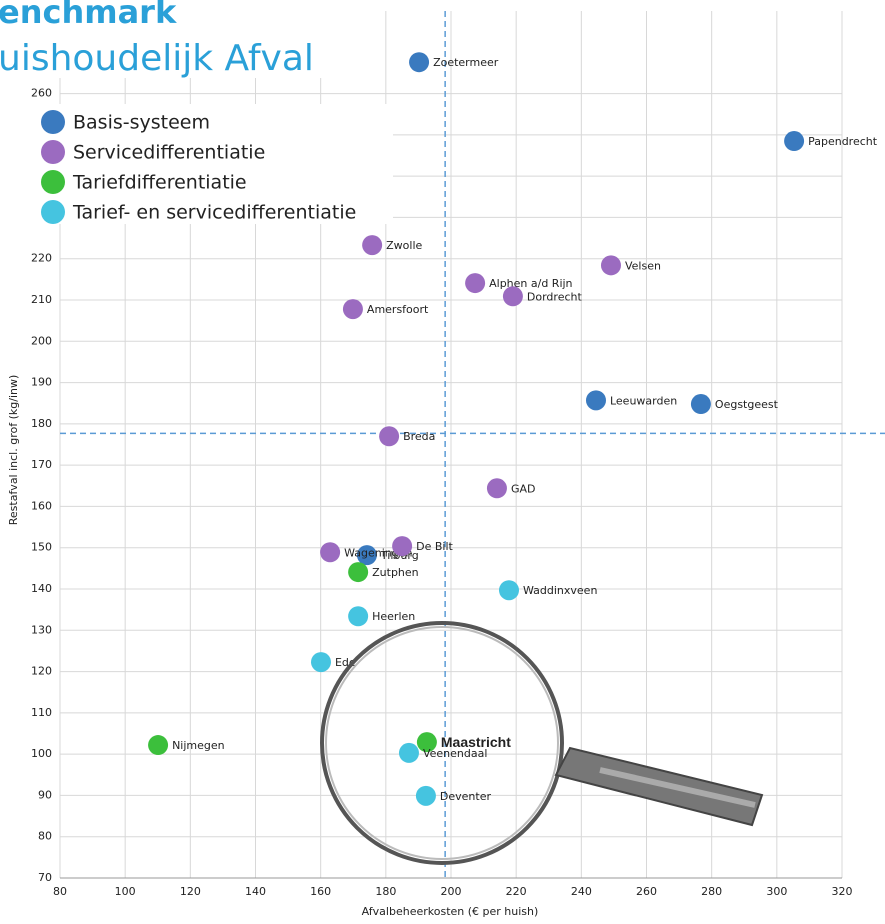 The image size is (885, 924). Describe the element at coordinates (157, 58) in the screenshot. I see `chart-subtitle: uishoudelijk Afval` at that location.